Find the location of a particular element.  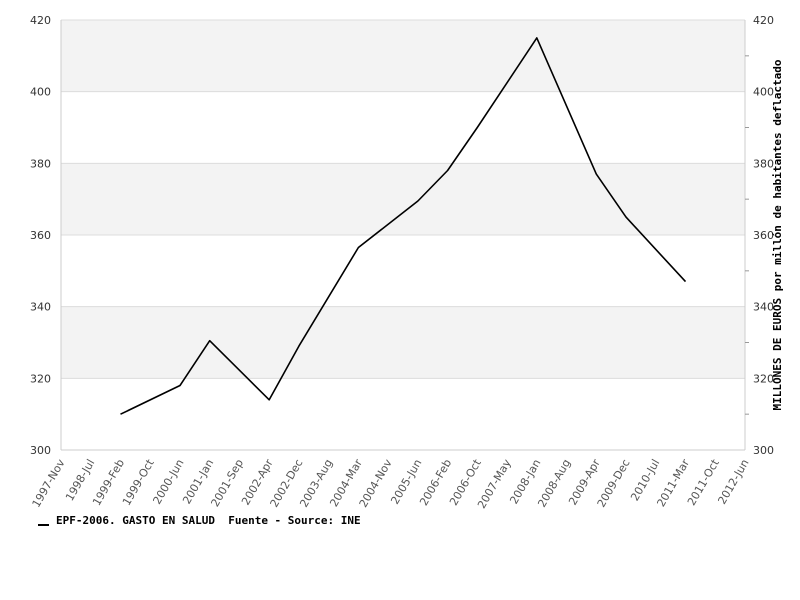

y-tick-label-left: 420 is located at coordinates (40, 20).